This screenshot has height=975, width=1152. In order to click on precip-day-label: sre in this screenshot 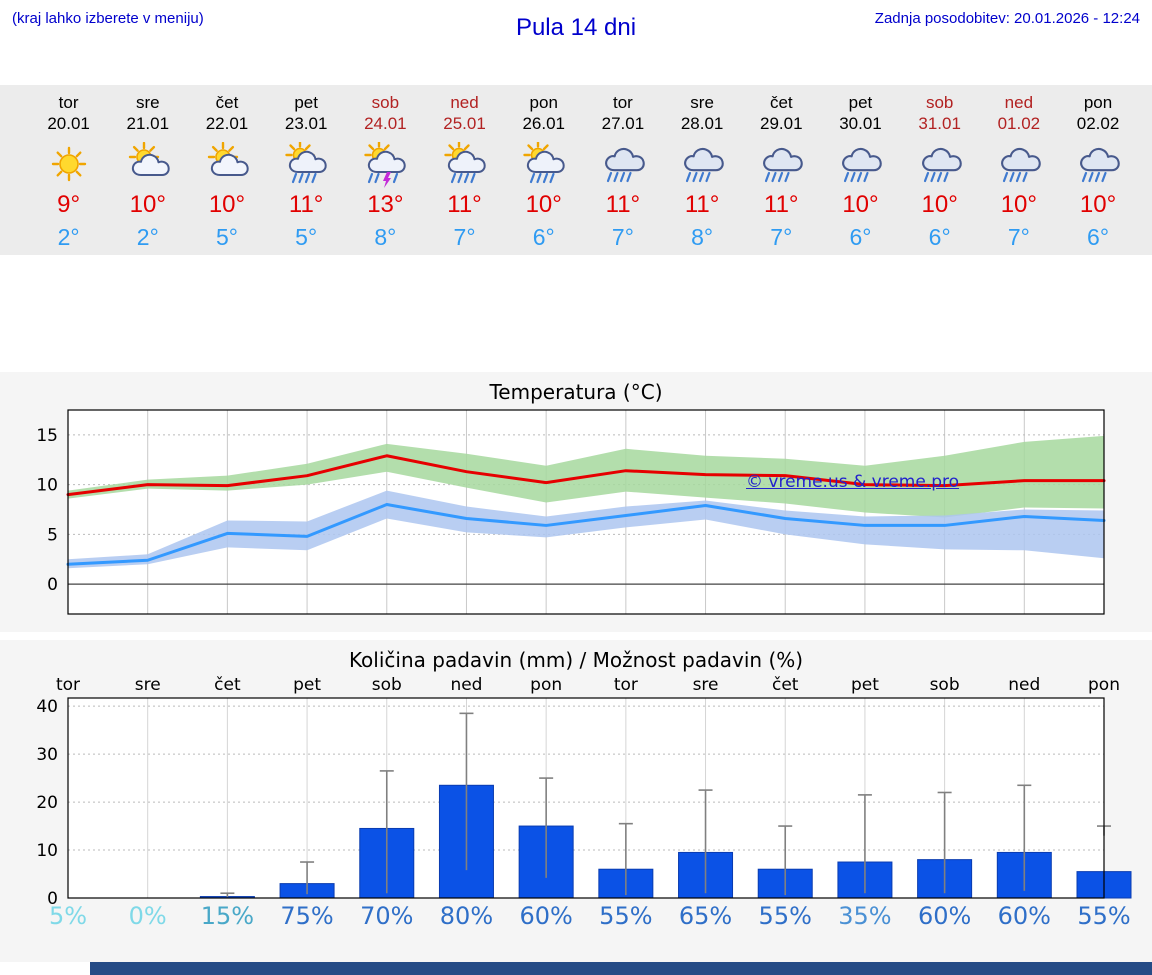, I will do `click(148, 685)`.